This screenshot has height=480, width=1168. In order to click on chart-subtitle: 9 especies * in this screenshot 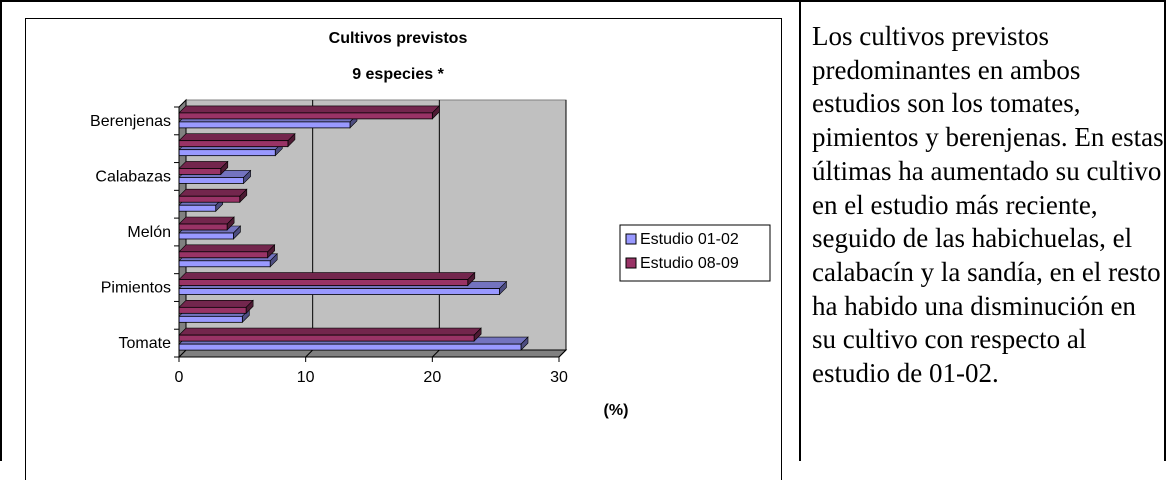, I will do `click(398, 74)`.